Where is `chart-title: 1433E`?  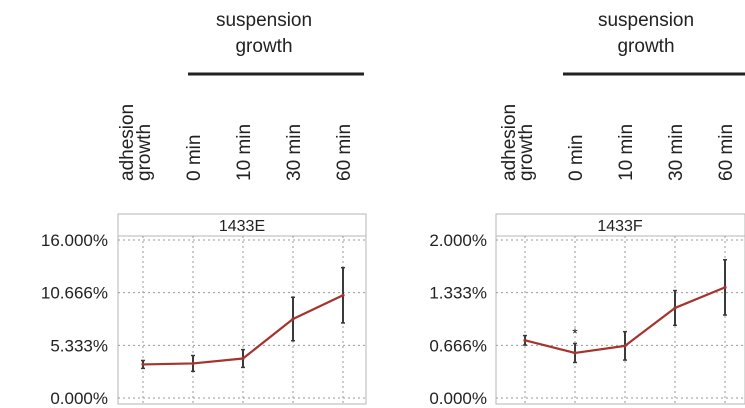 chart-title: 1433E is located at coordinates (242, 226).